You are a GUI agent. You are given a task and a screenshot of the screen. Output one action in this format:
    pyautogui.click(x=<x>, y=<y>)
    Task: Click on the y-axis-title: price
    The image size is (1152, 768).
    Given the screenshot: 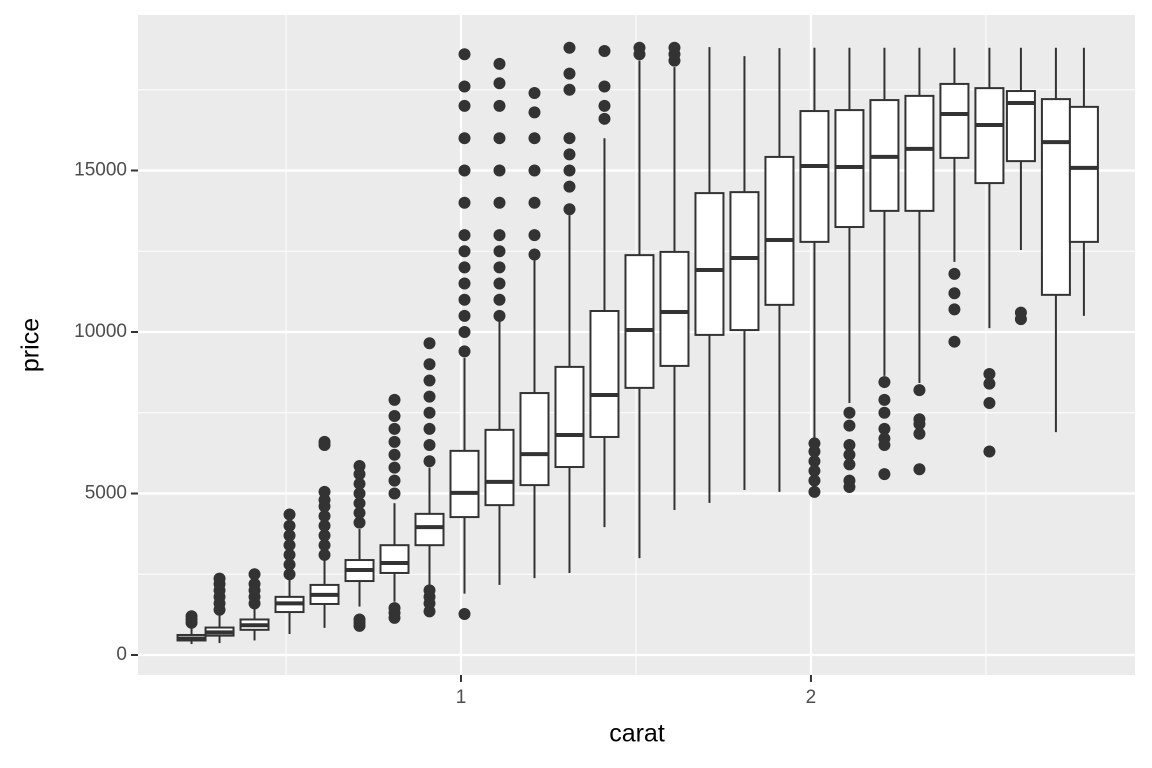 What is the action you would take?
    pyautogui.click(x=31, y=345)
    